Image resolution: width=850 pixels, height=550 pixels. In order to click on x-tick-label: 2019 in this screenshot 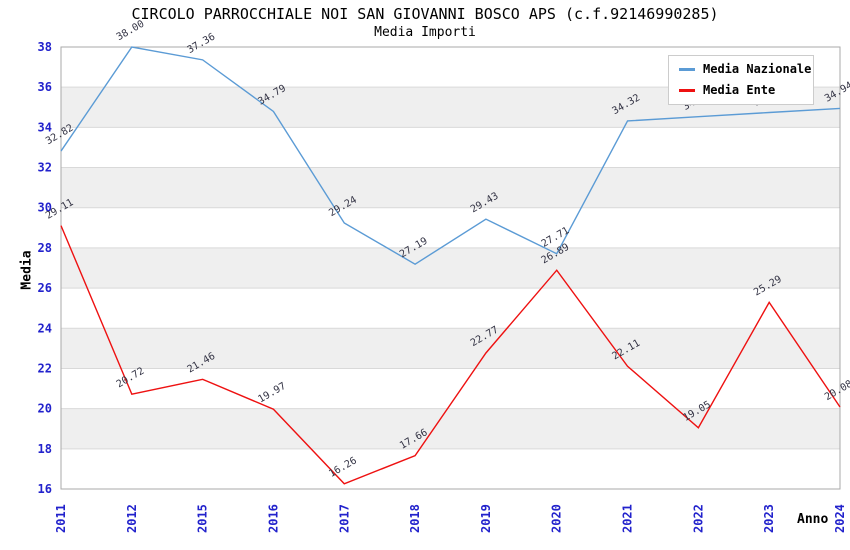, I will do `click(486, 518)`.